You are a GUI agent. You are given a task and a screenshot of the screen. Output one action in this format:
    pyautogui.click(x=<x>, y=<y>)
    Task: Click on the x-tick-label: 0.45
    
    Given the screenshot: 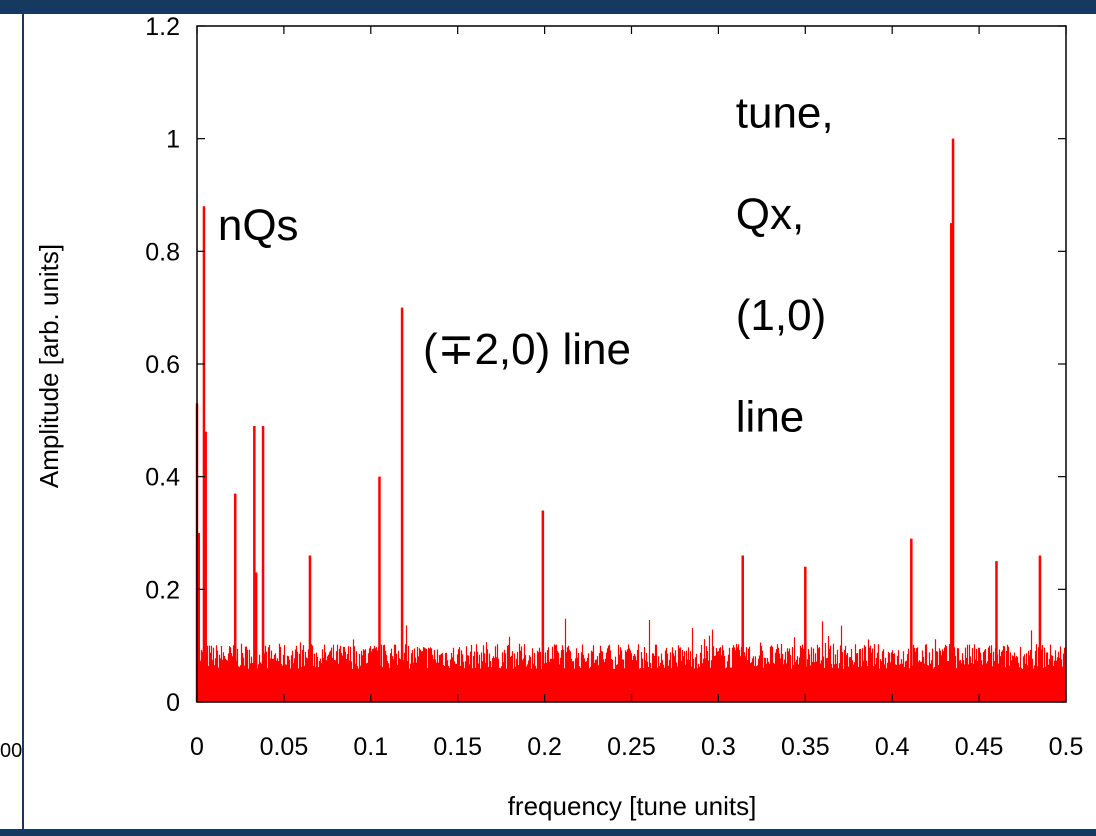 What is the action you would take?
    pyautogui.click(x=979, y=747)
    